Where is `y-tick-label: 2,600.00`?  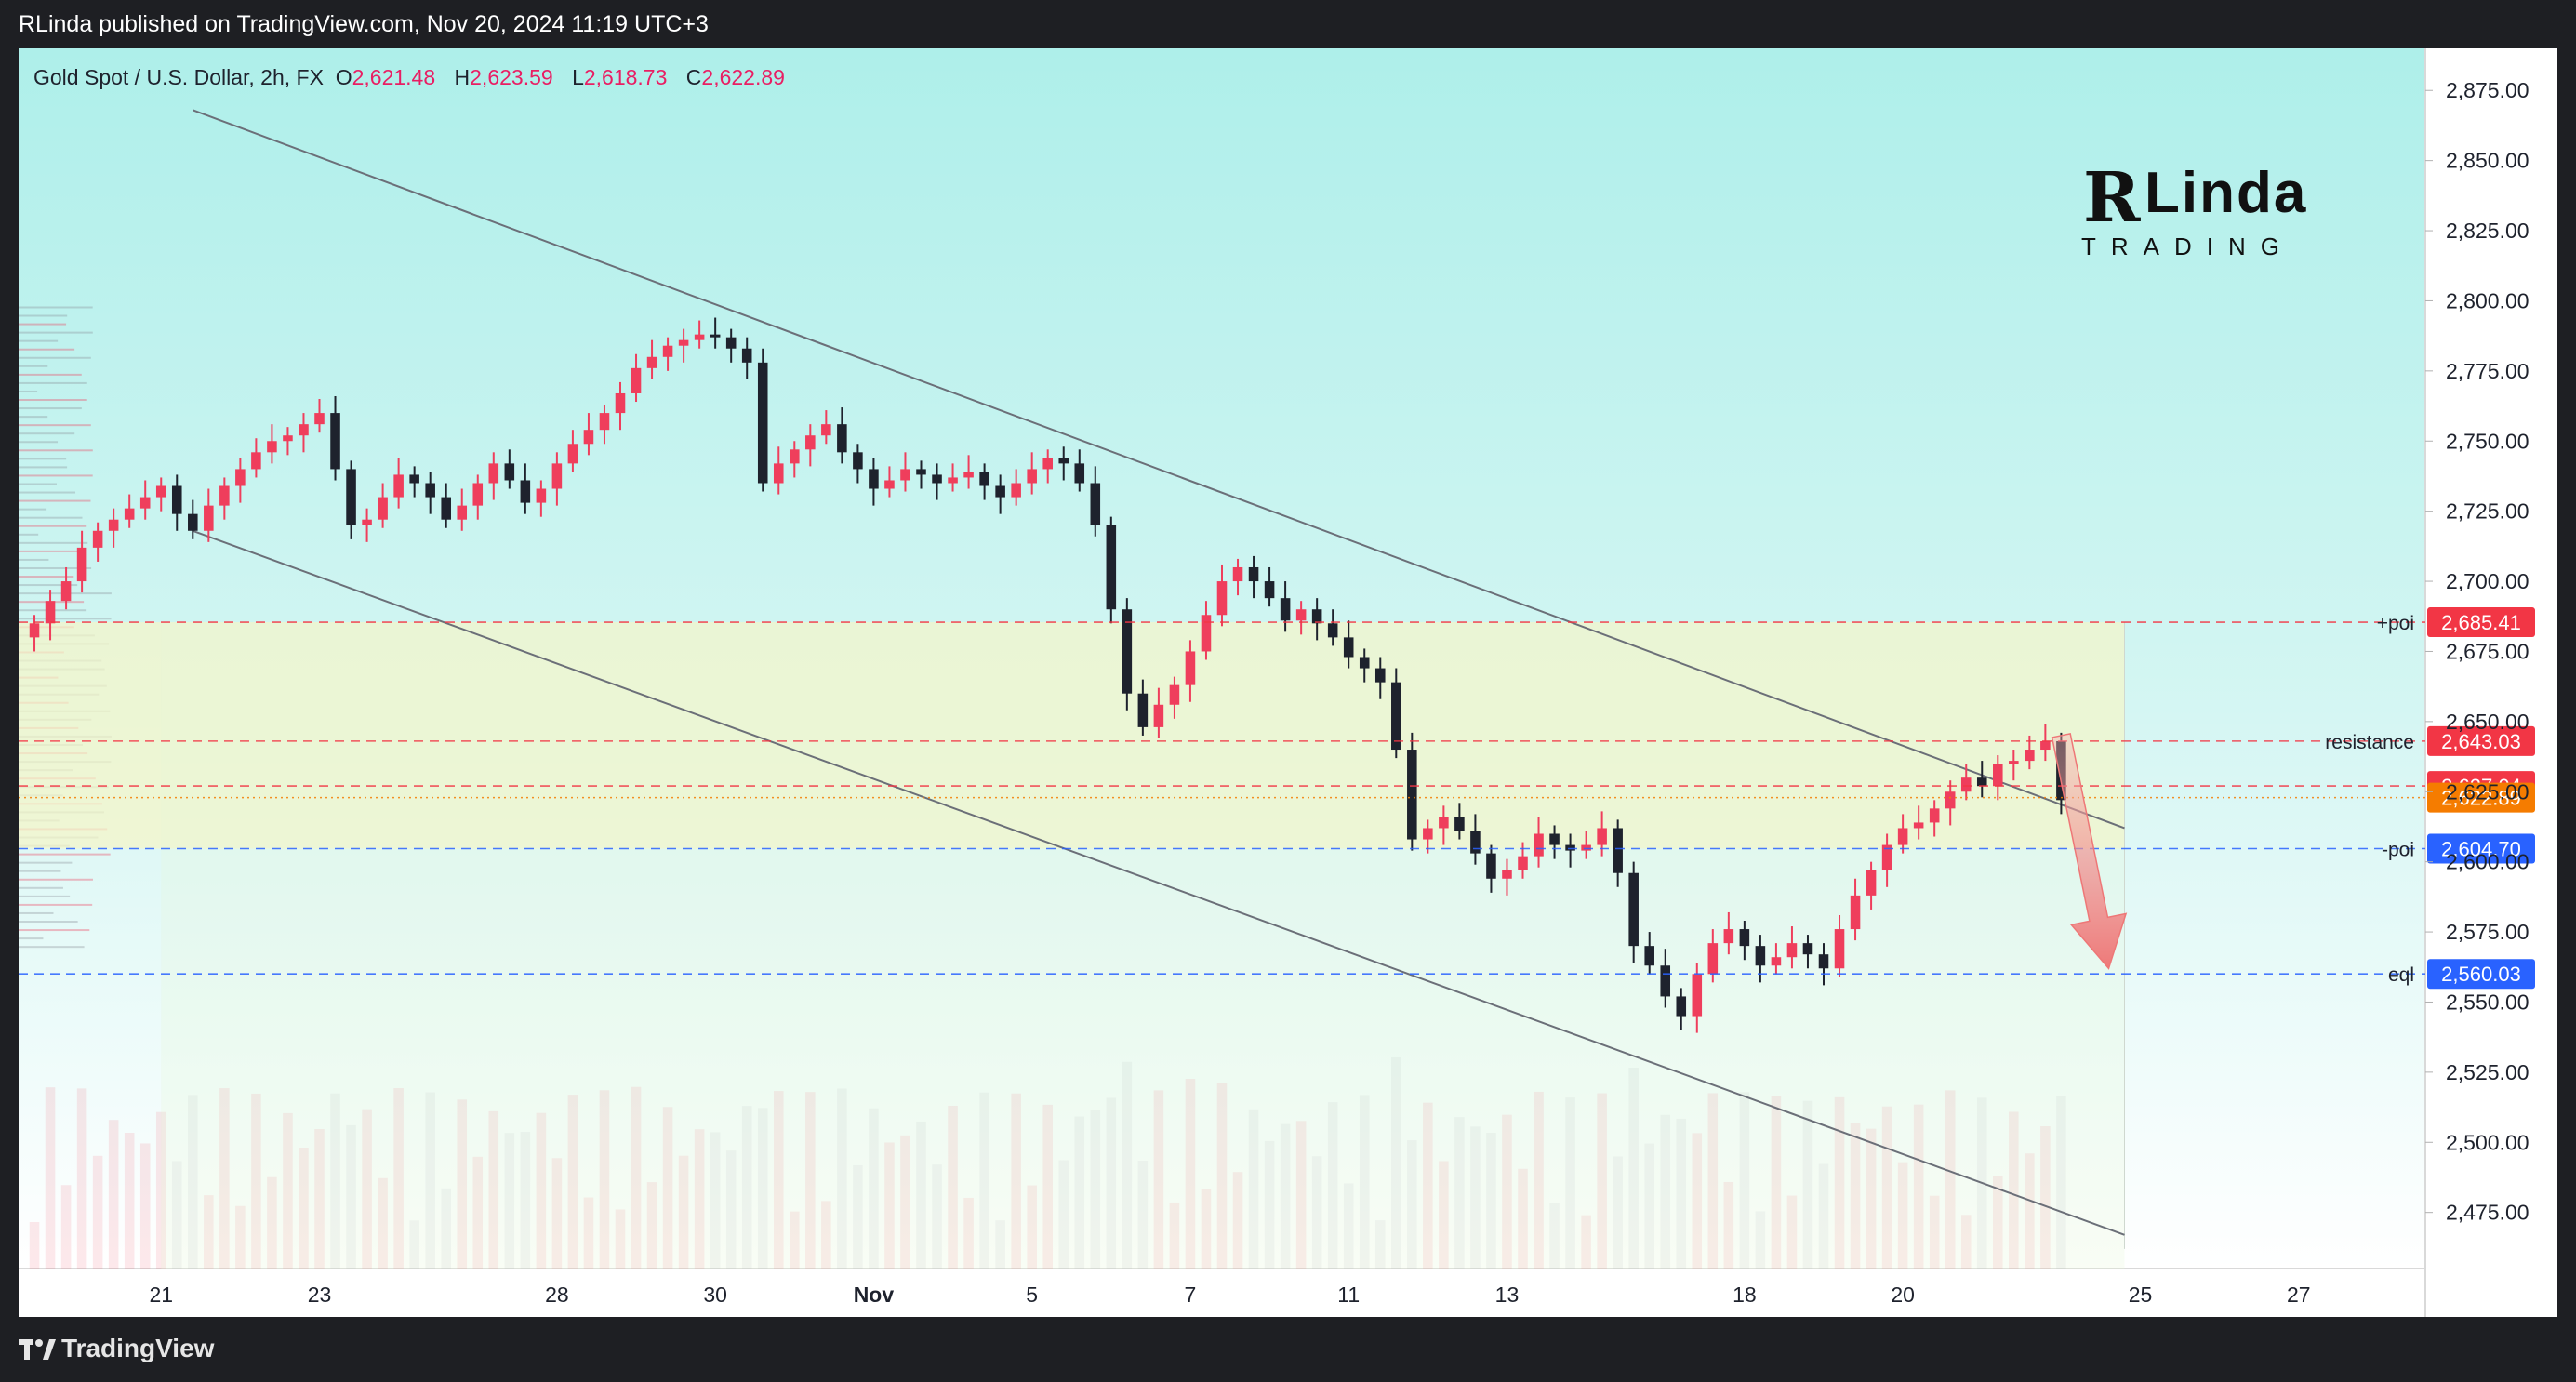 y-tick-label: 2,600.00 is located at coordinates (2488, 862).